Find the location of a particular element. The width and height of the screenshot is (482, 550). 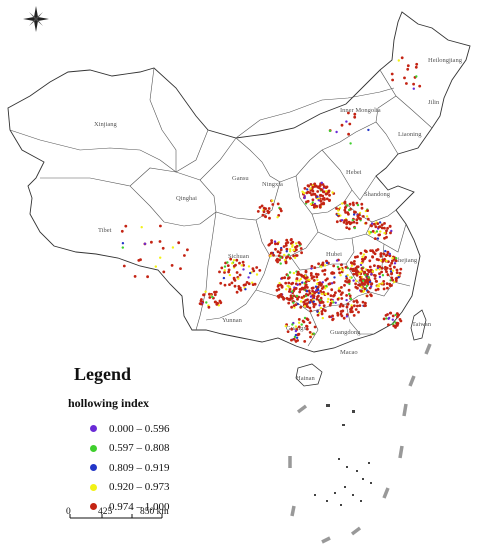

south-china-sea-dashes is located at coordinates (360, 443).